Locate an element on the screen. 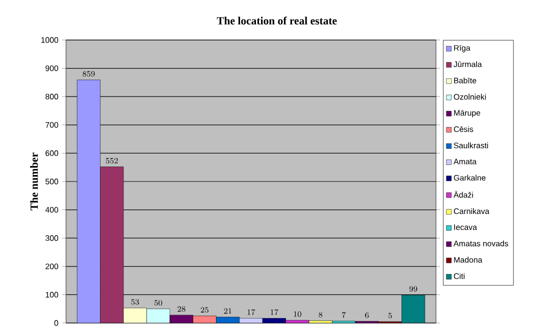  chart-title: The location of real estate is located at coordinates (276, 20).